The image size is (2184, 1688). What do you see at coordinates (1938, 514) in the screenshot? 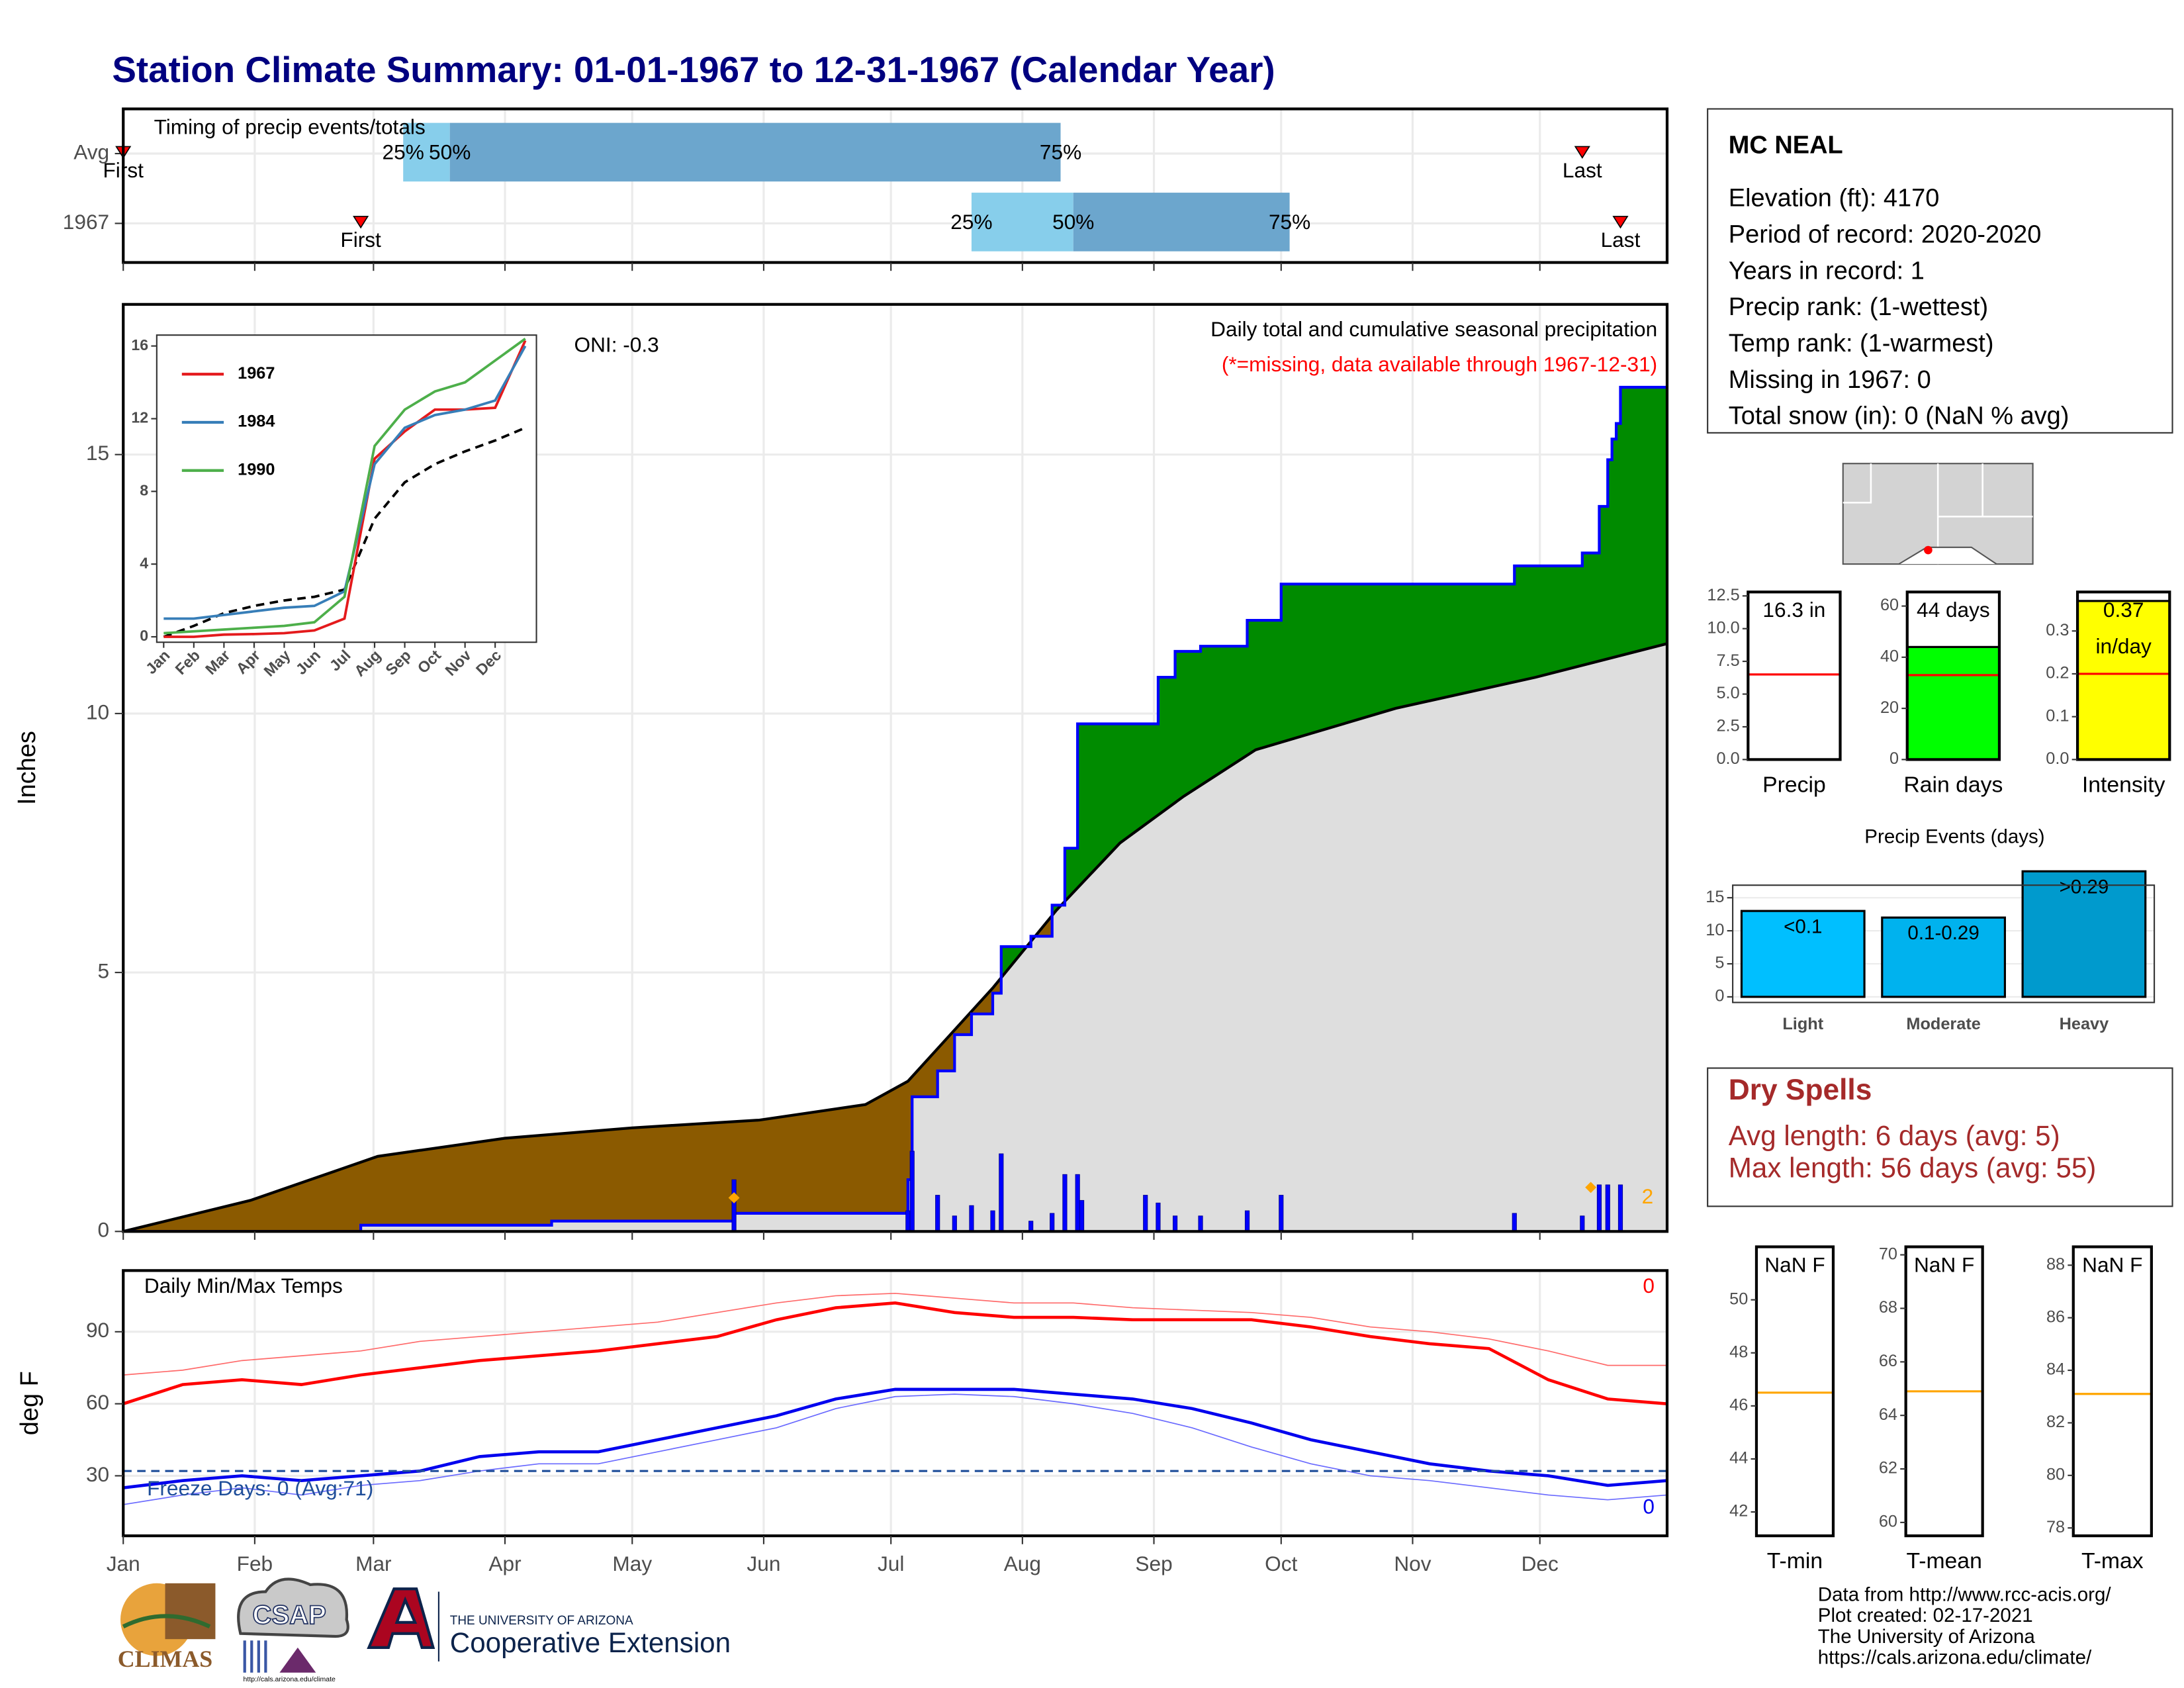
I see `map-borders` at bounding box center [1938, 514].